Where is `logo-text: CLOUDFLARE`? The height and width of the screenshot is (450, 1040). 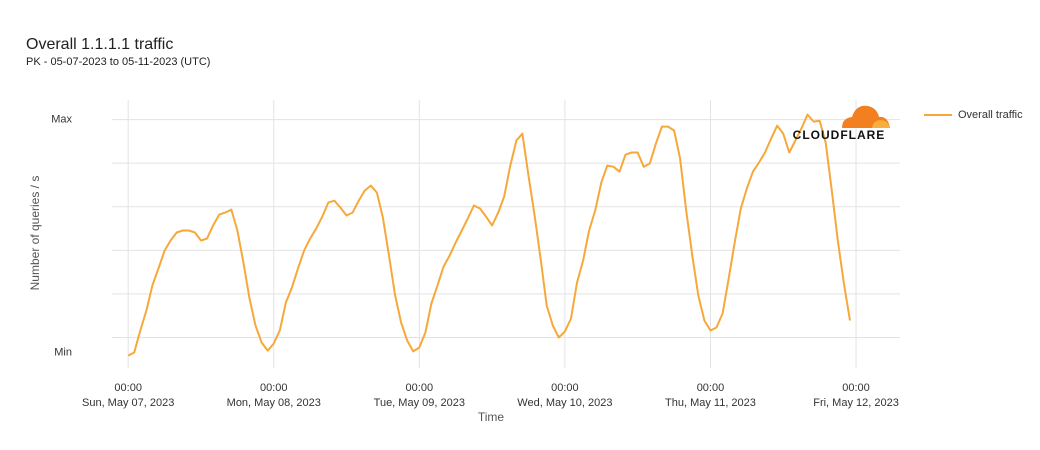
logo-text: CLOUDFLARE is located at coordinates (839, 135).